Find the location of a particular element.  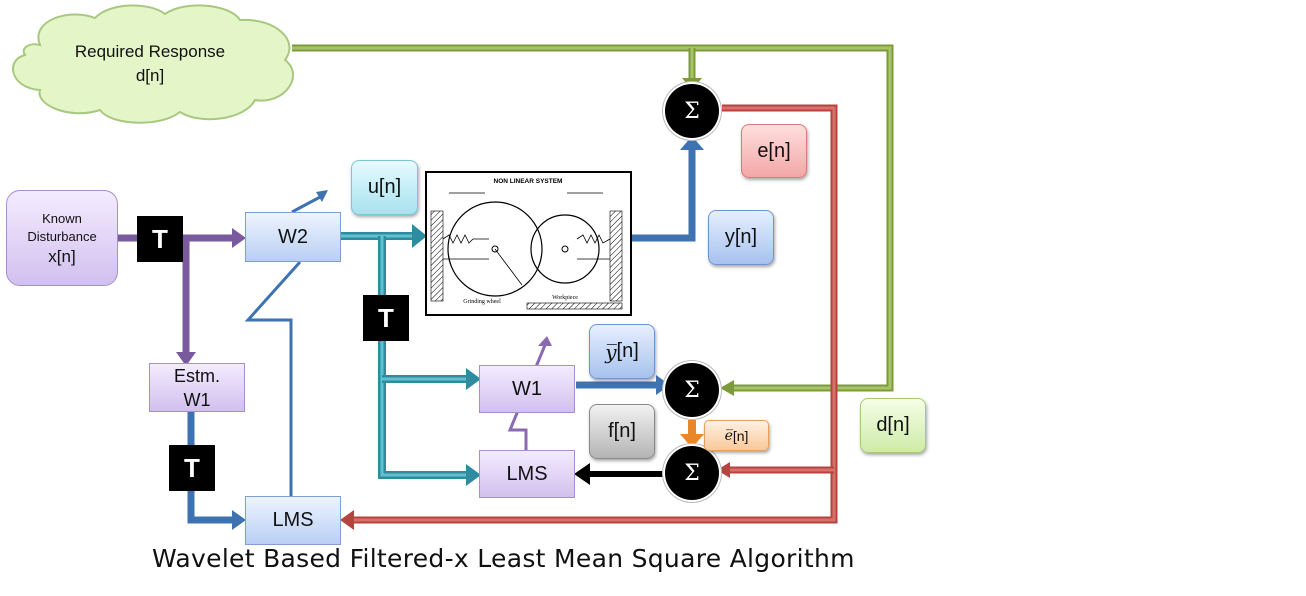

f-signal-tag: f[n] is located at coordinates (622, 431).